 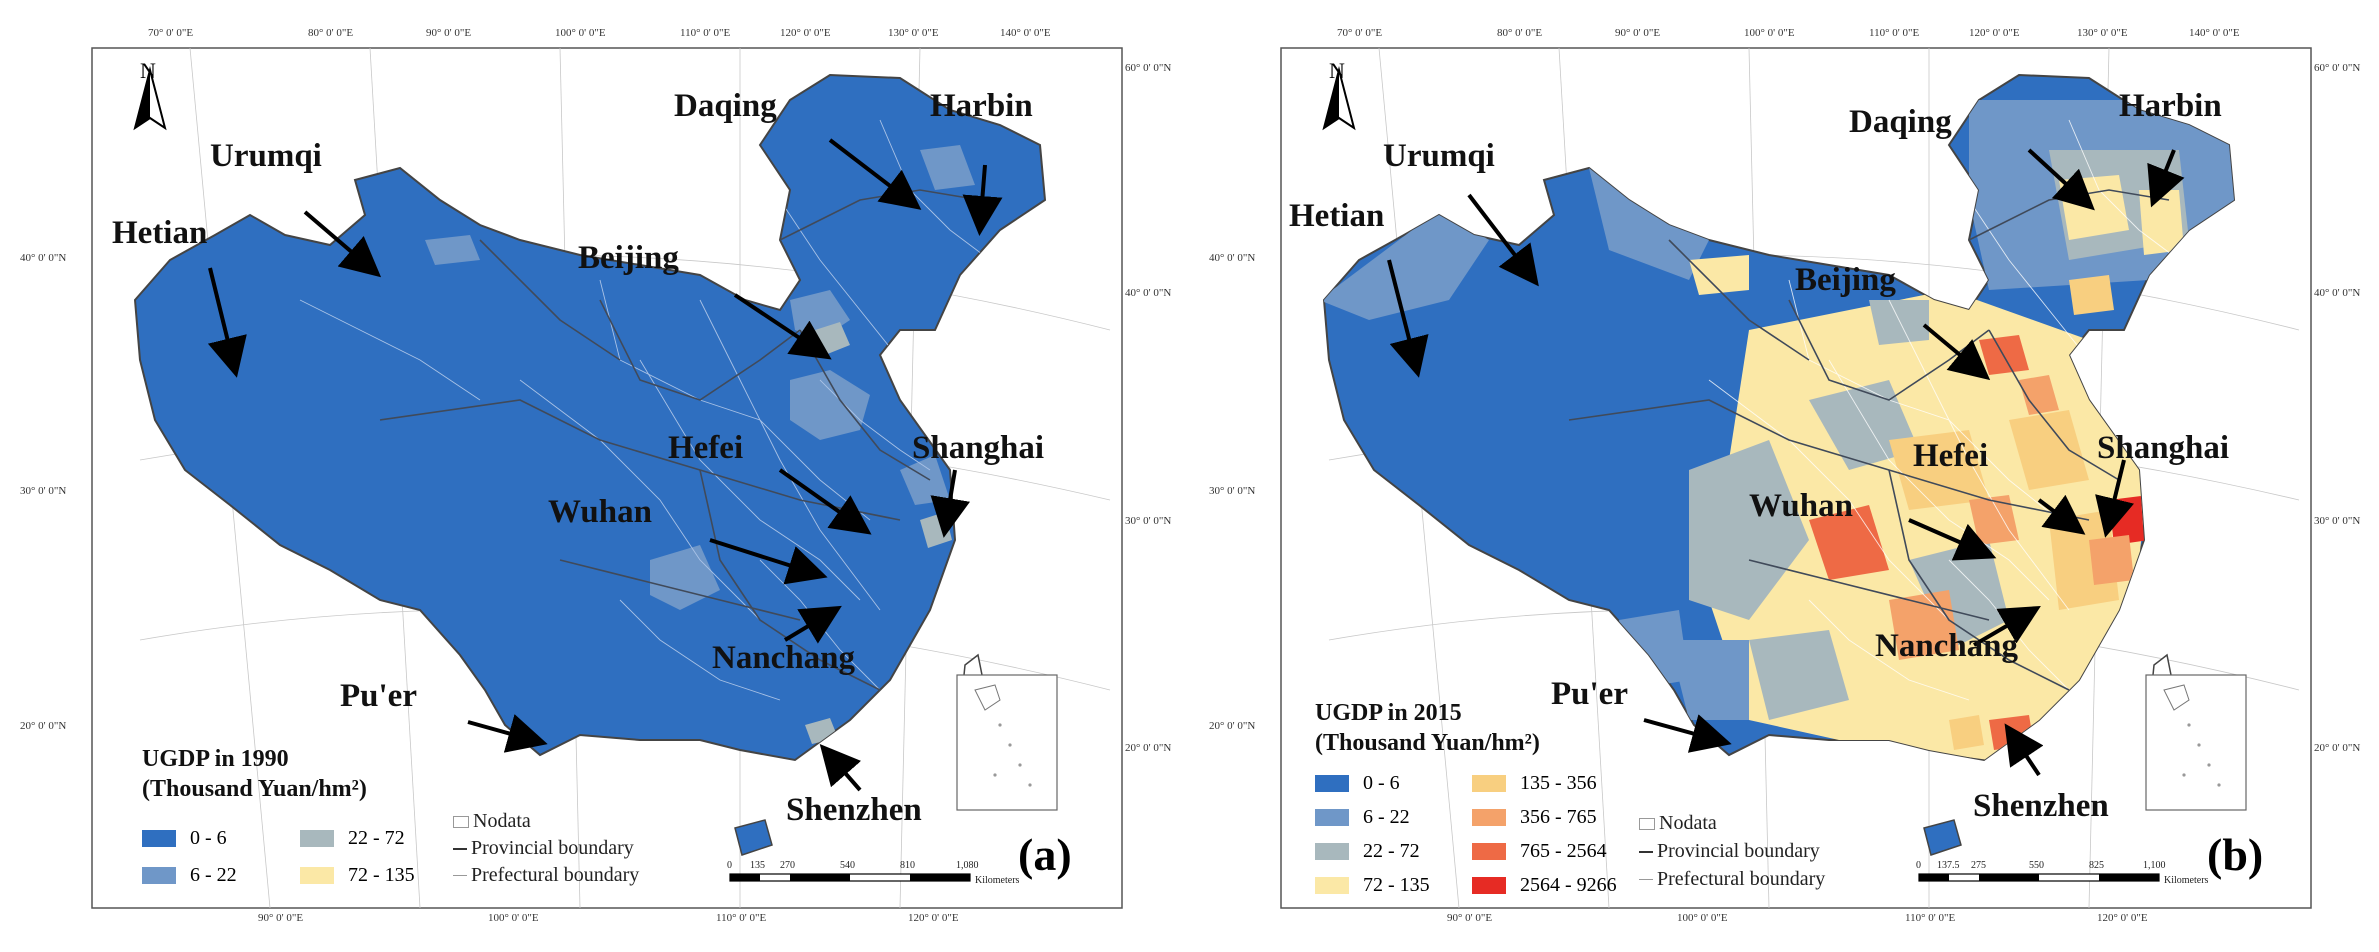 I want to click on scale-tick: 0, so click(x=1918, y=865).